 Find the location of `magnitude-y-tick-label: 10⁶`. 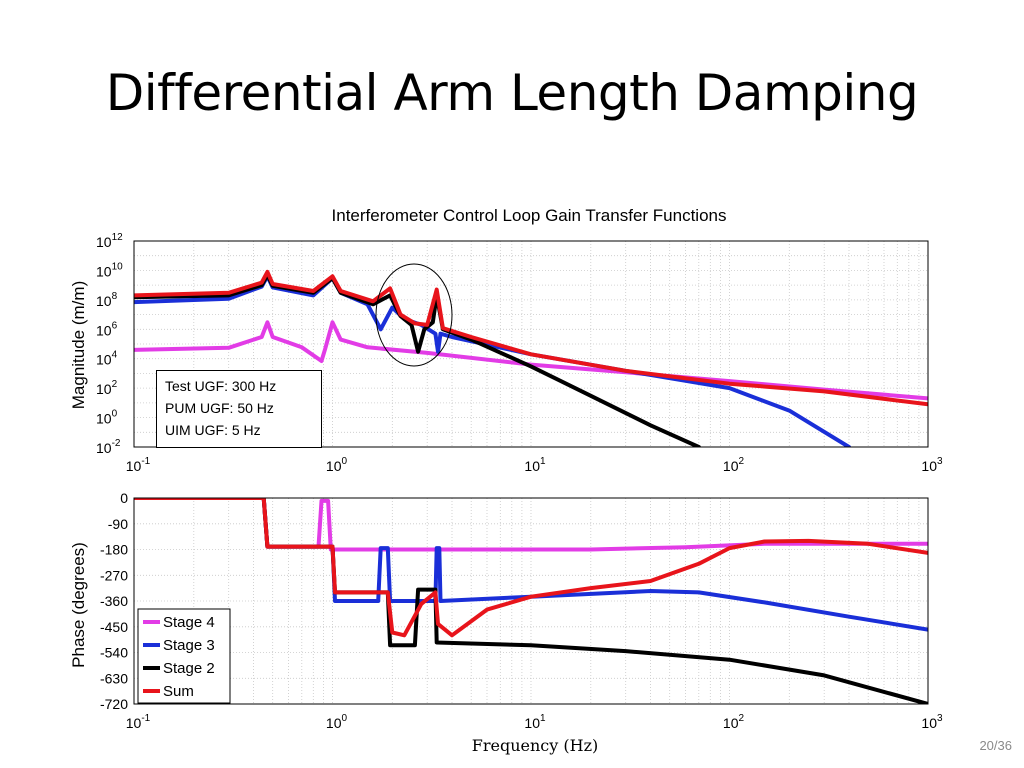

magnitude-y-tick-label: 10⁶ is located at coordinates (107, 329).